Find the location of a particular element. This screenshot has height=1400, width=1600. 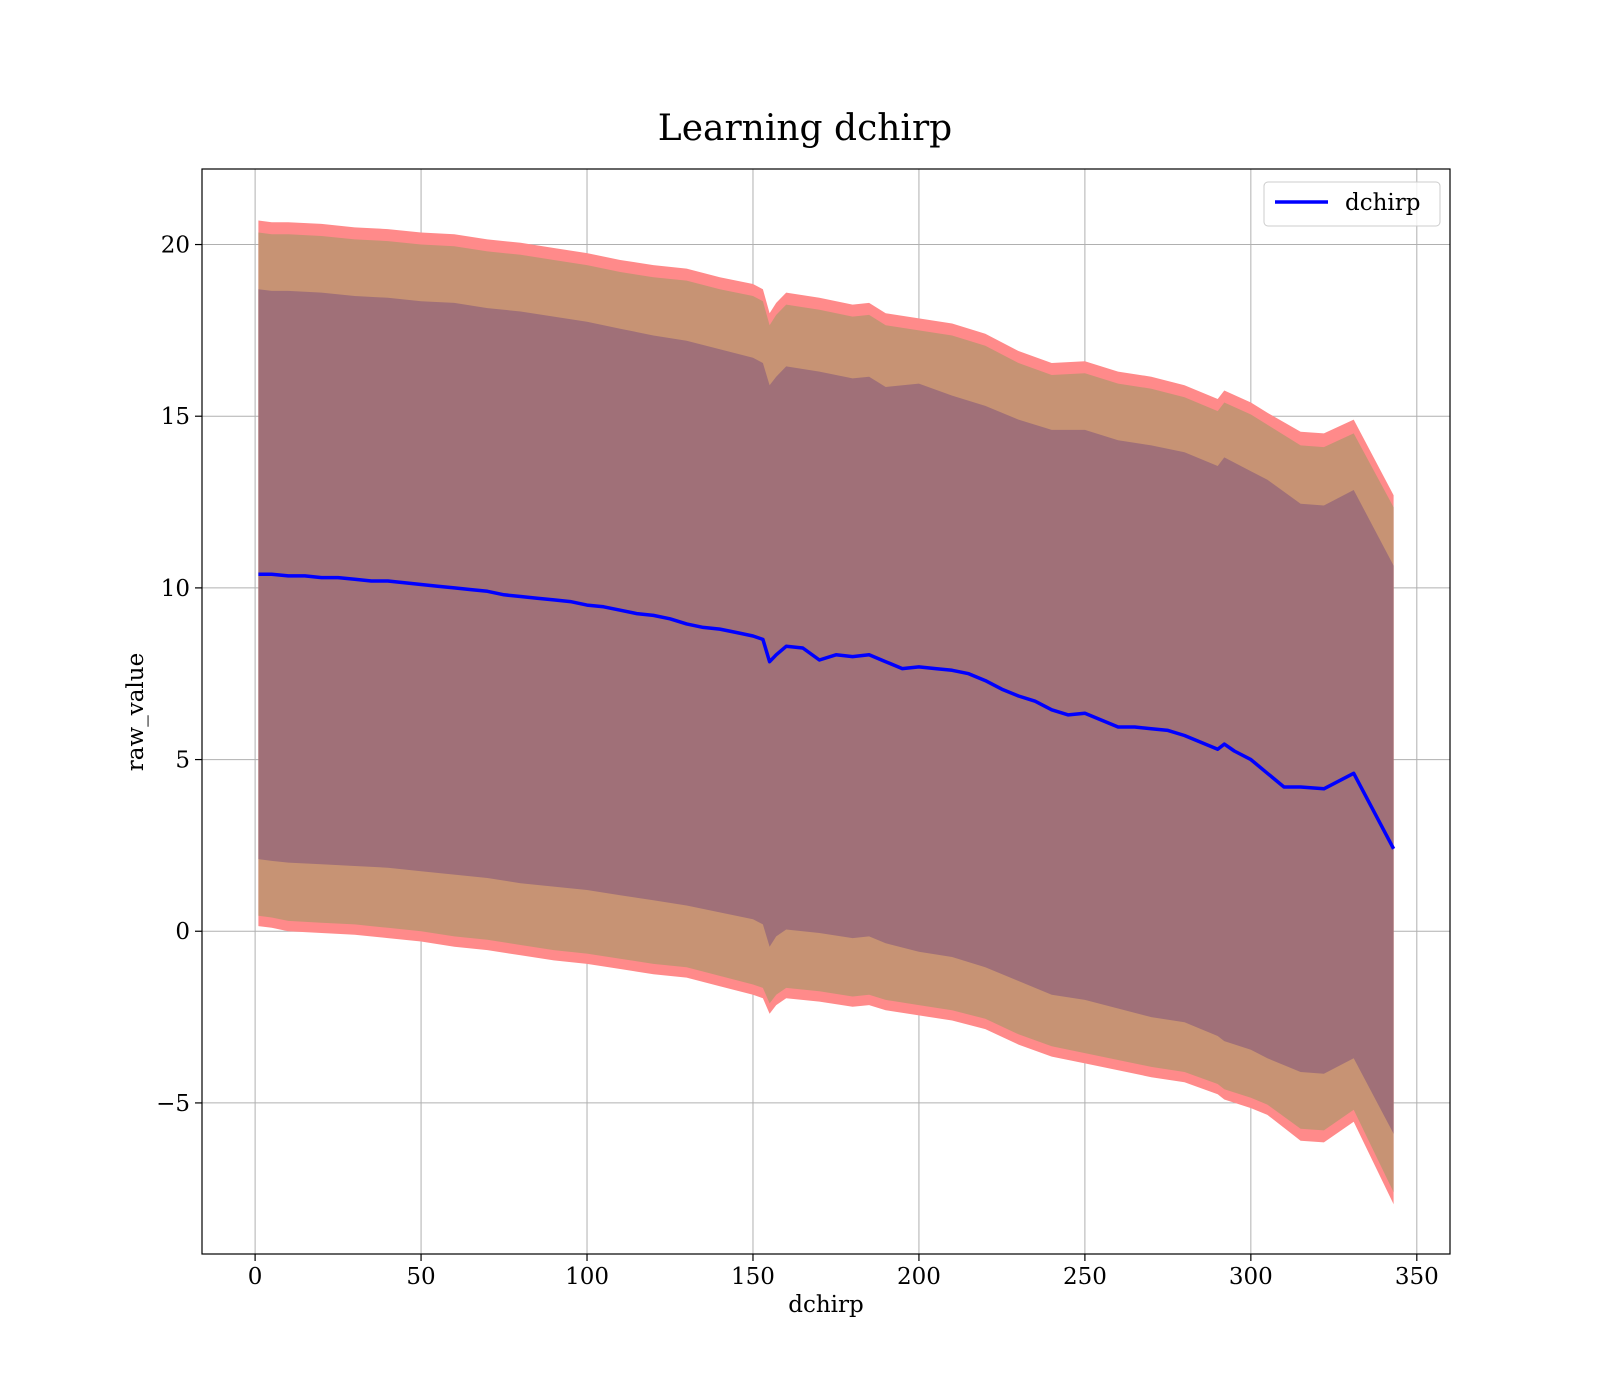

y-tick-label: 10 is located at coordinates (175, 589).